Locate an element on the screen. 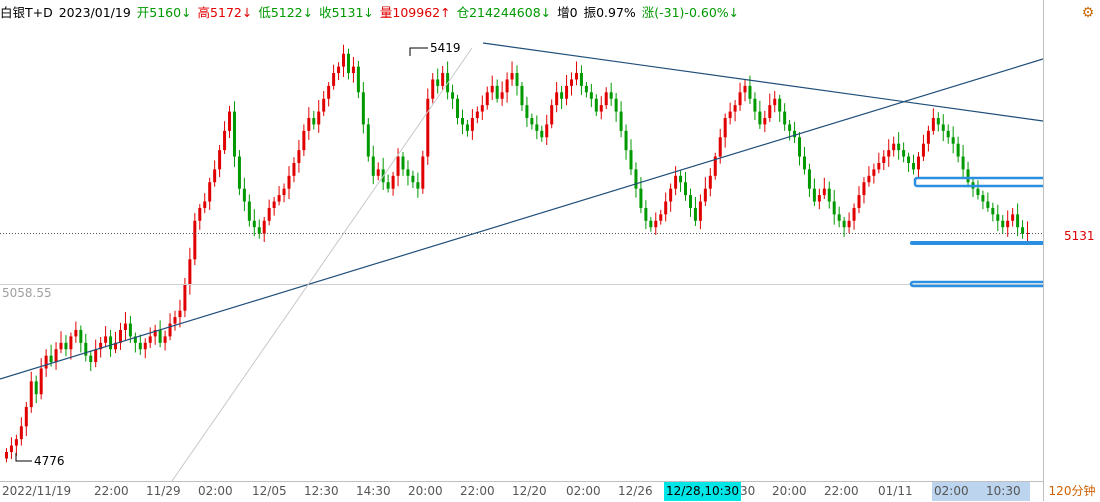  gear-icon: ⚙ is located at coordinates (1088, 12).